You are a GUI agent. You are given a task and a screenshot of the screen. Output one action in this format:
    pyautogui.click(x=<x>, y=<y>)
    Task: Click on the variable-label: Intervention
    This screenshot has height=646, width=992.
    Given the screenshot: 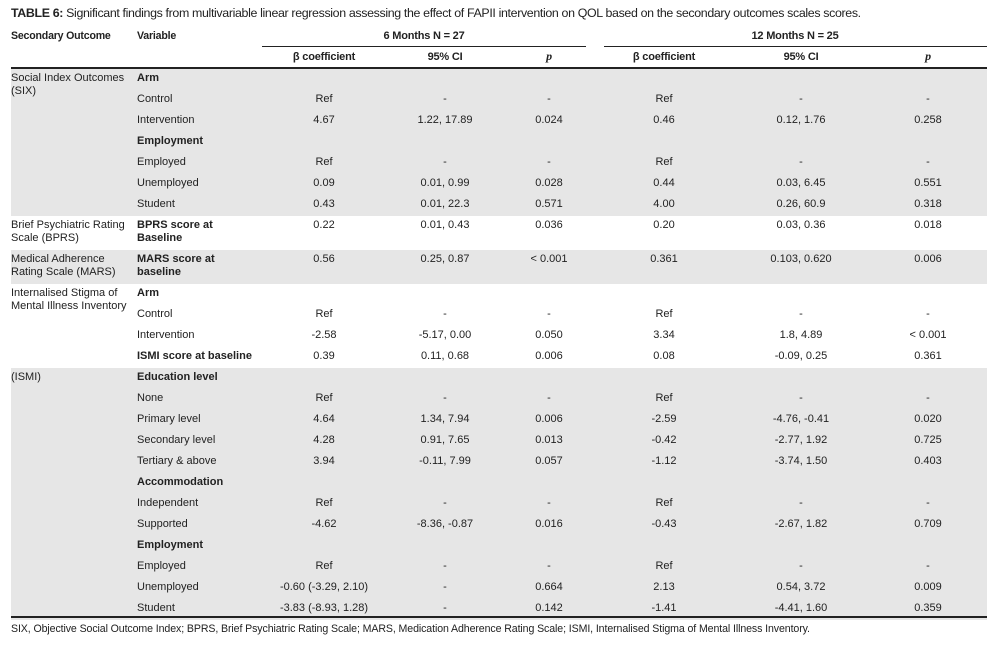 What is the action you would take?
    pyautogui.click(x=166, y=120)
    